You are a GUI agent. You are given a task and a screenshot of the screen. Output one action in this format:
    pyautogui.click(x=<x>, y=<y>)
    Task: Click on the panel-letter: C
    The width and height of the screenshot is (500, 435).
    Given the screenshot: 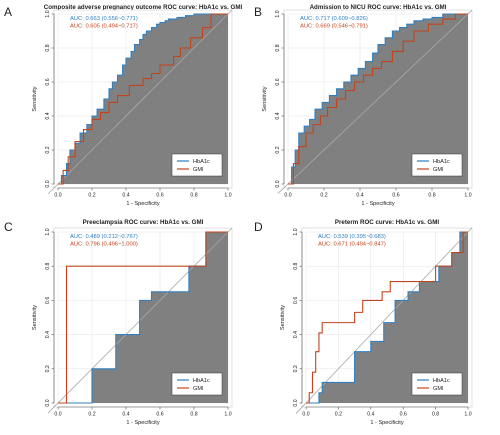 What is the action you would take?
    pyautogui.click(x=8, y=227)
    